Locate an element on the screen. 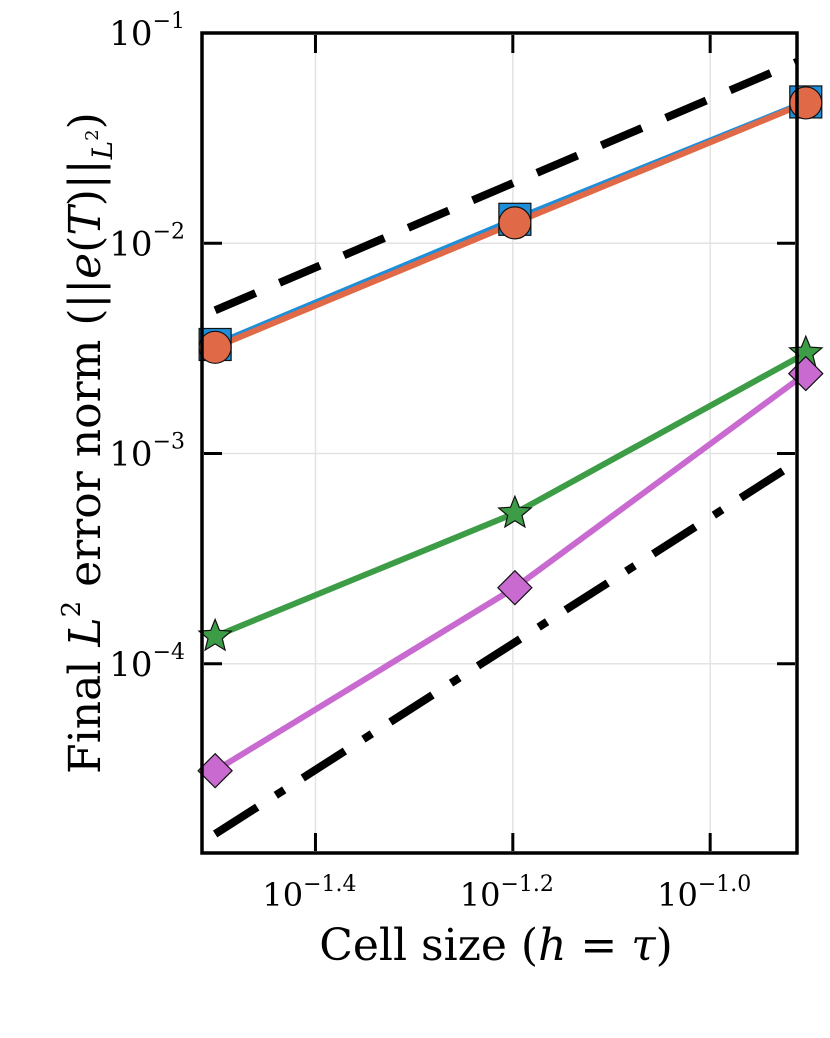  y-tick-label: 10⁻³ is located at coordinates (147, 452).